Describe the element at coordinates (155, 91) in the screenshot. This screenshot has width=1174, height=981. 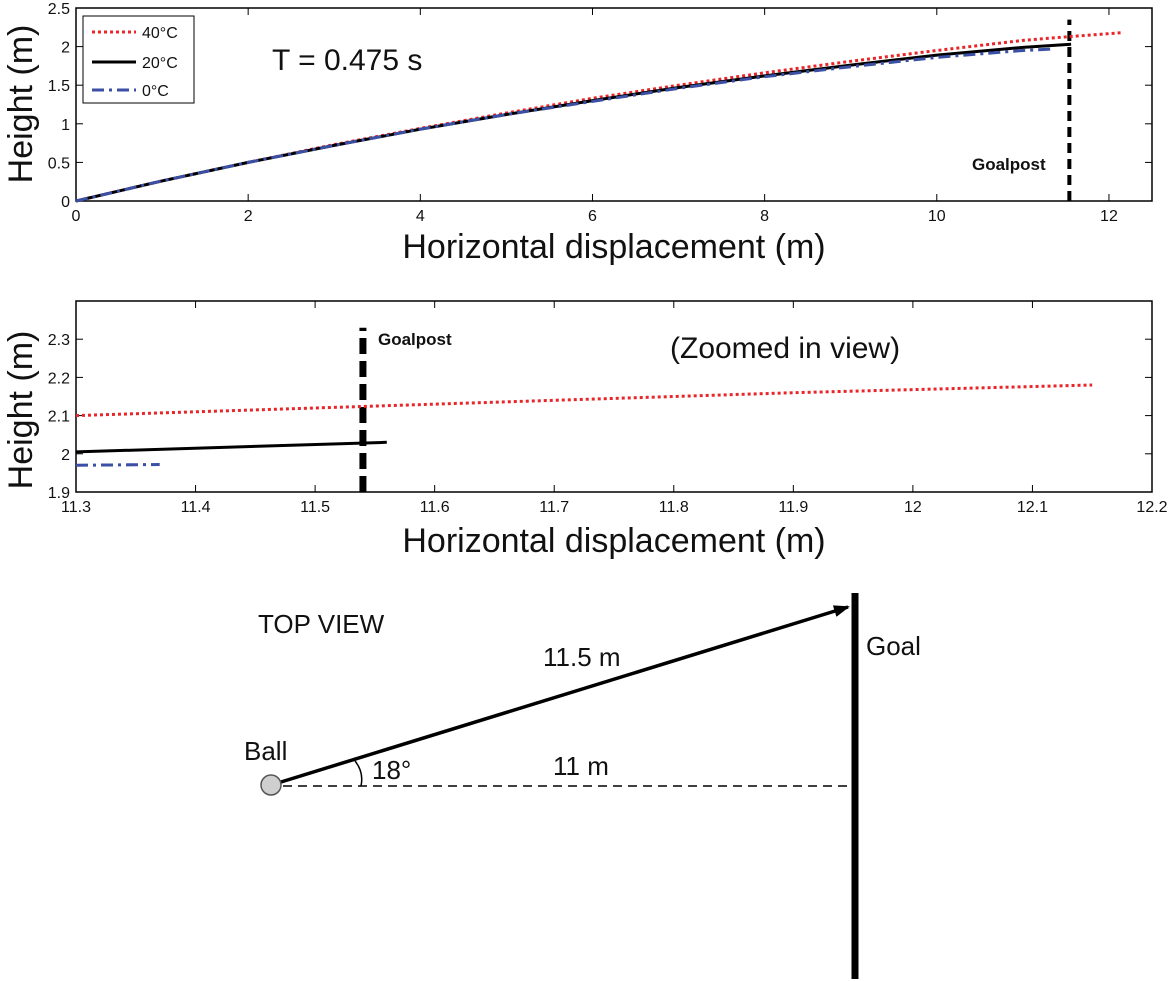
I see `legend-label-0c: 0°C` at that location.